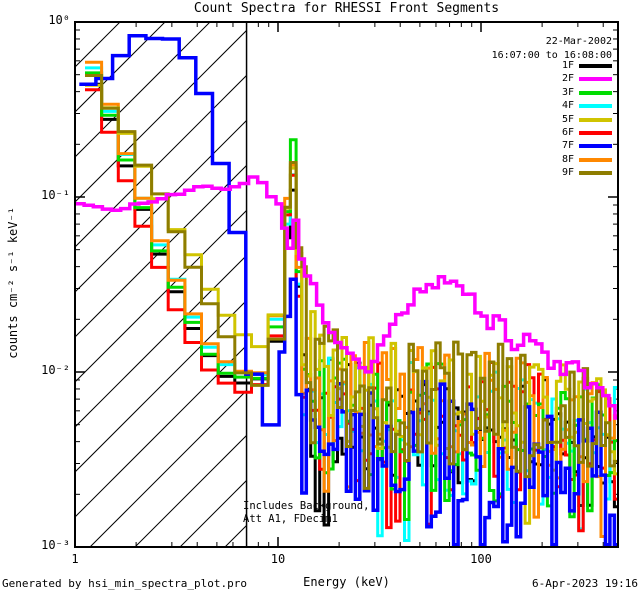  I want to click on y-tick-label: 10⁻³, so click(55, 545).